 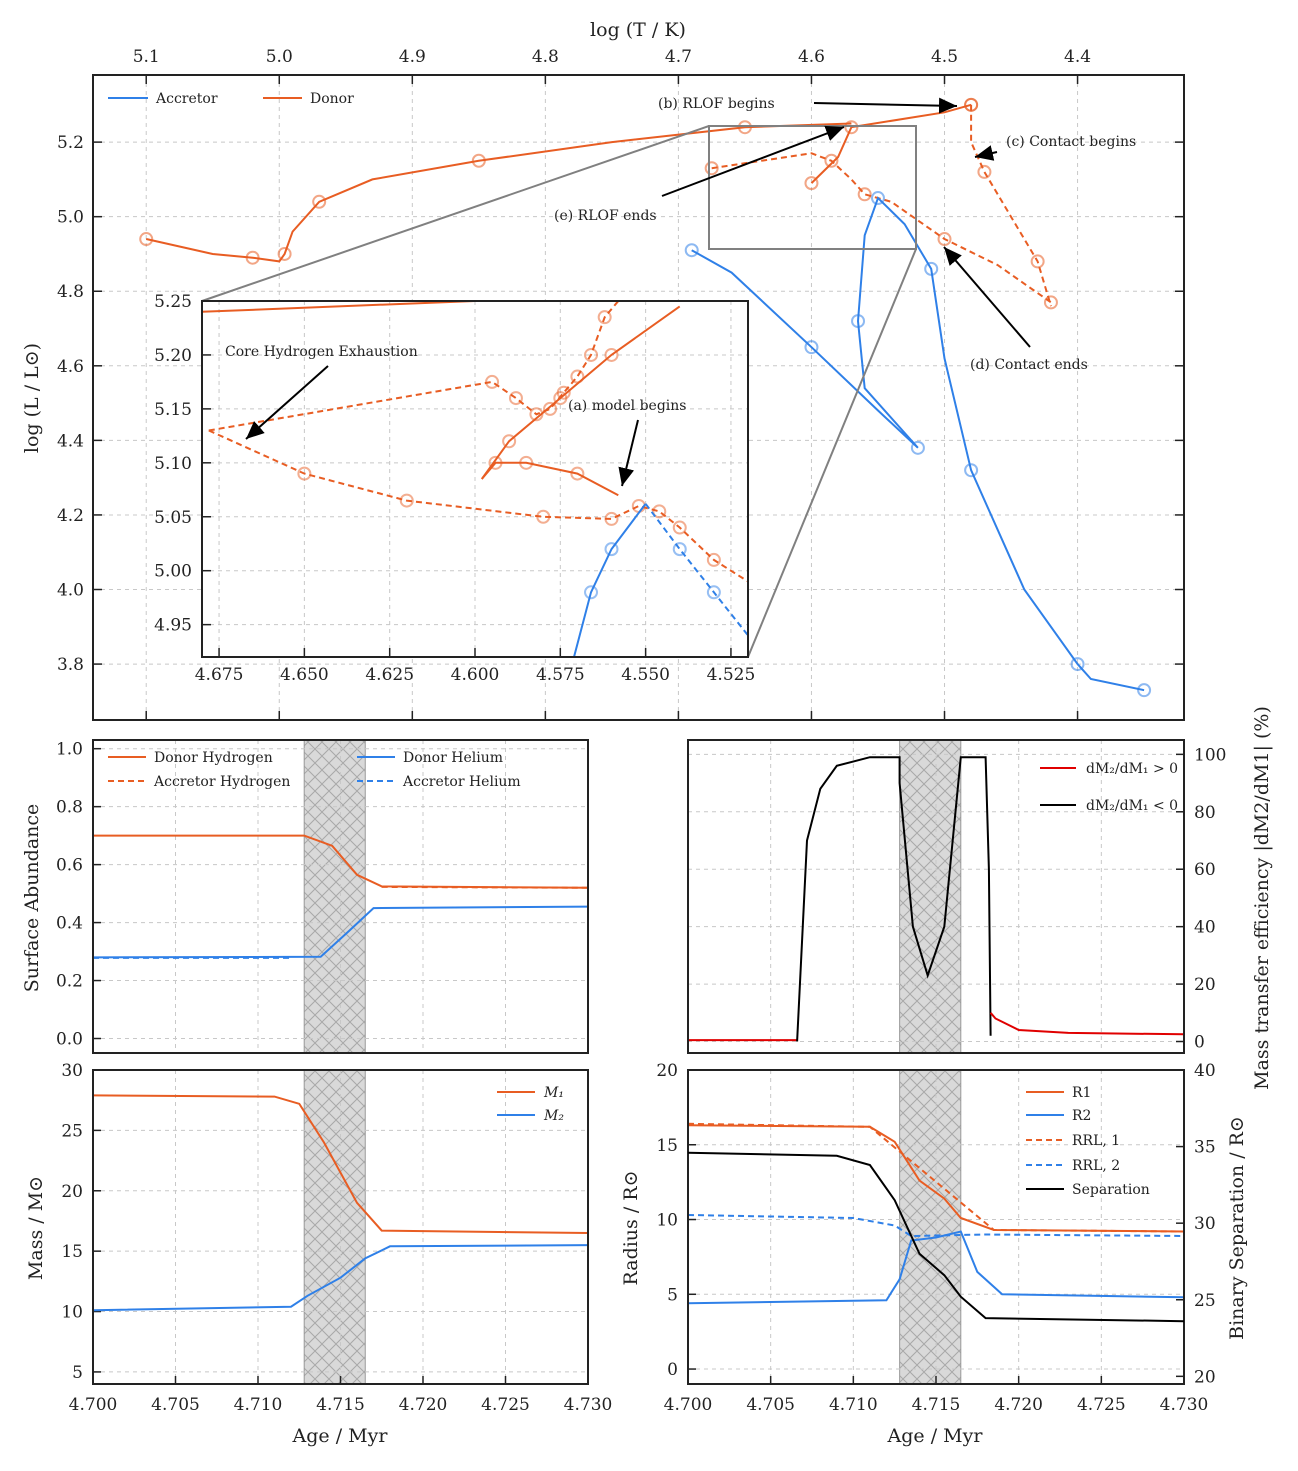 What do you see at coordinates (213, 758) in the screenshot?
I see `legend-label: Donor Hydrogen` at bounding box center [213, 758].